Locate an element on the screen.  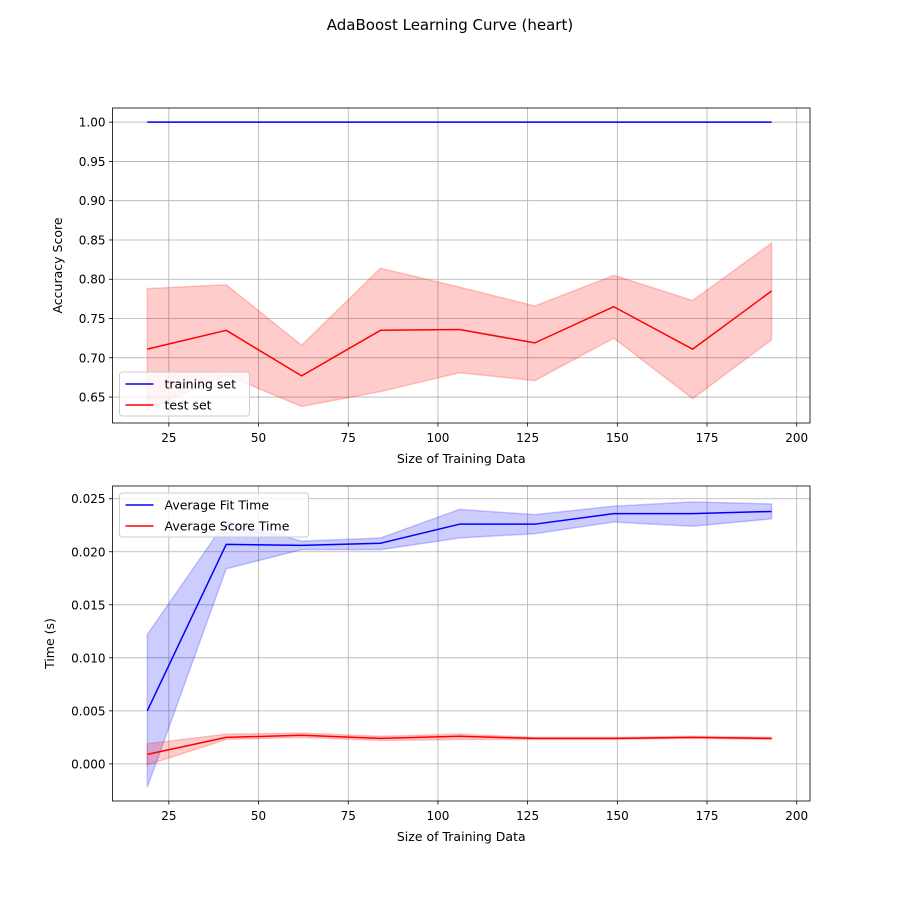
legend-box is located at coordinates (214, 515).